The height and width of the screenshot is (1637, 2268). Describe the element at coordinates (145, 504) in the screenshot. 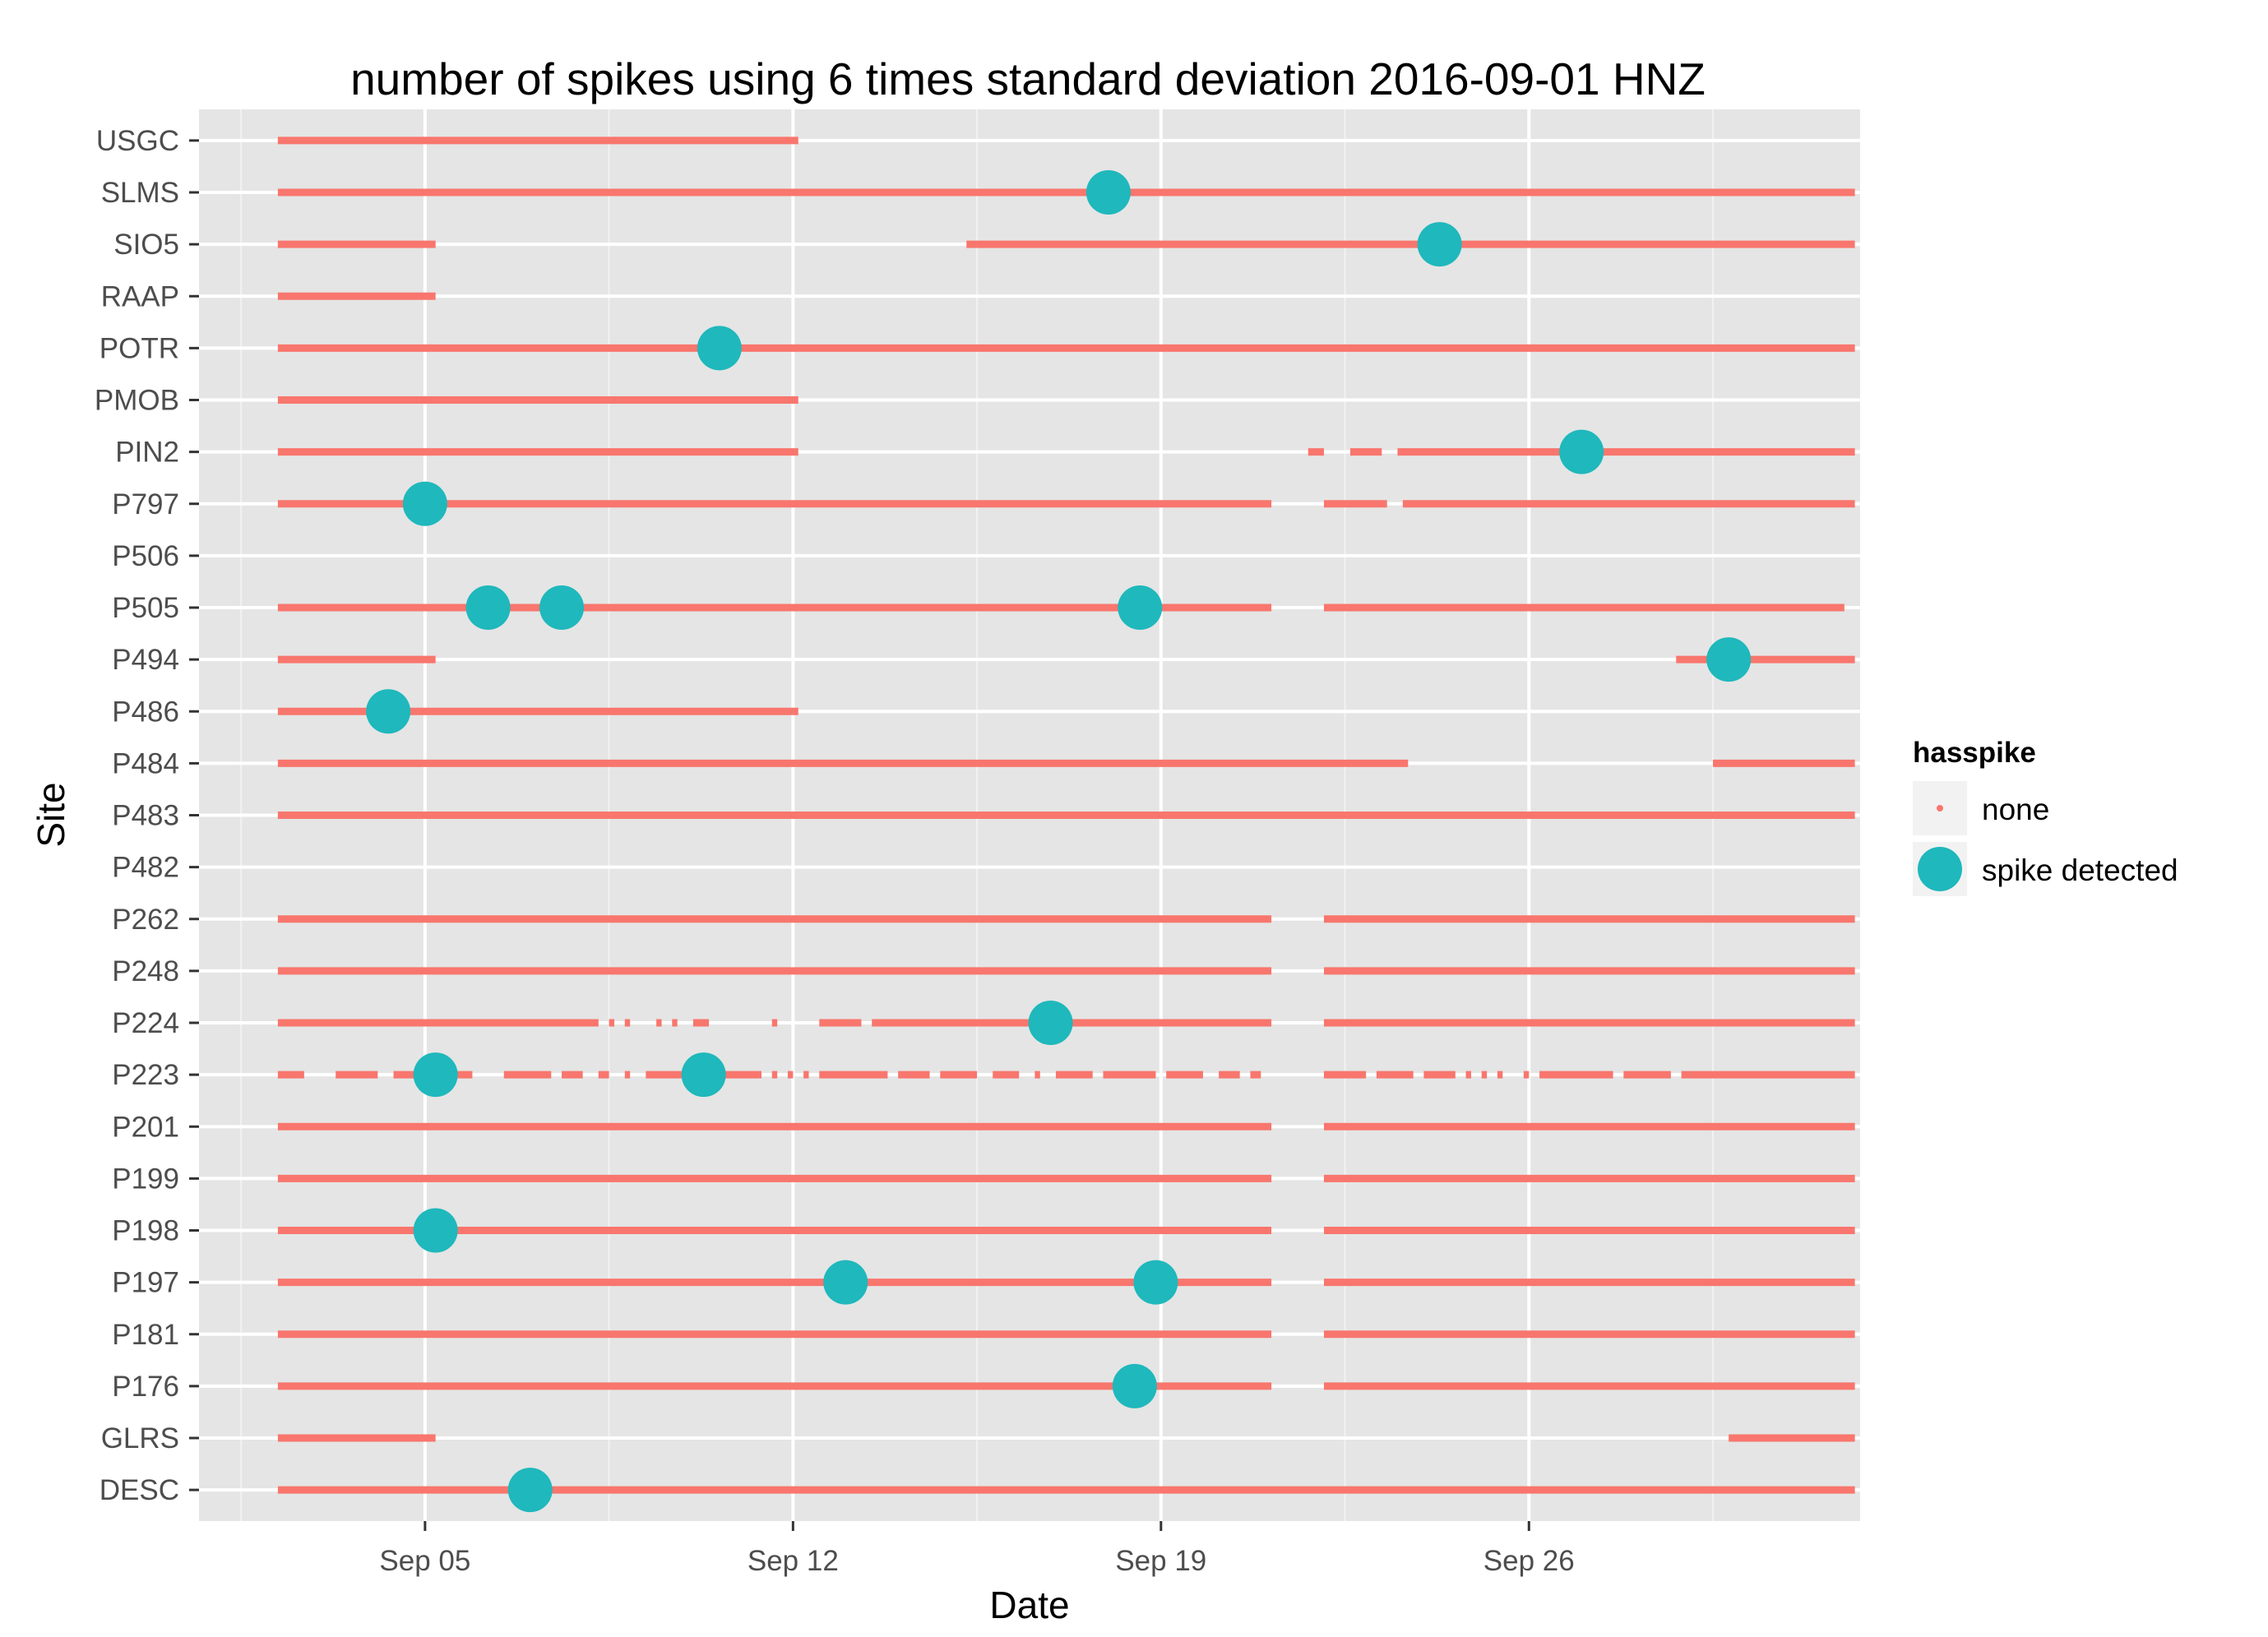

I see `y-tick-label-p797: P797` at that location.